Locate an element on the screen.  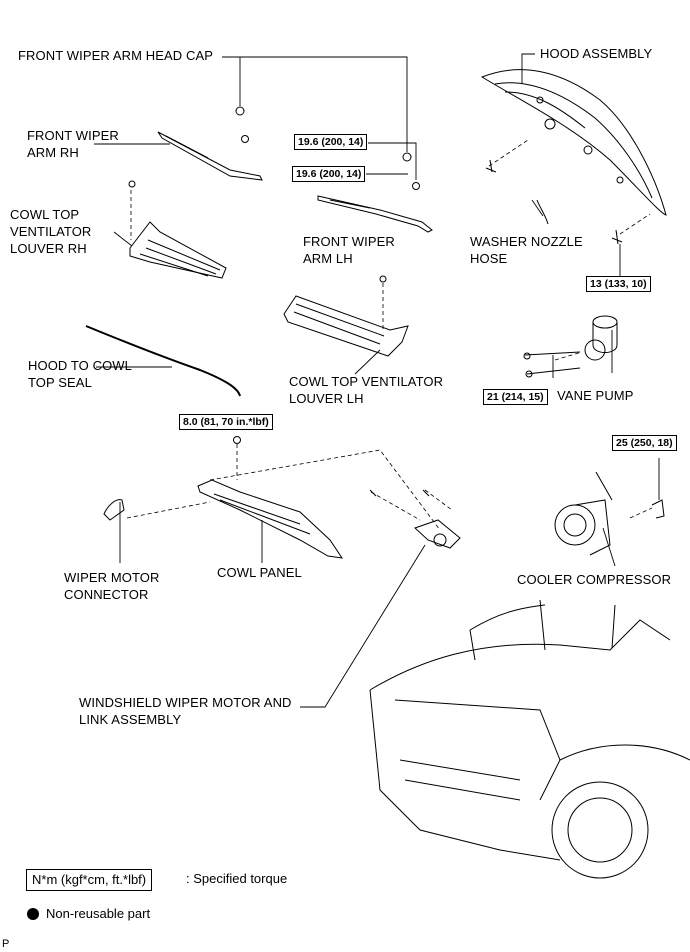
label-wiper-arm-lh: FRONT WIPER ARM LH is located at coordinates (349, 250).